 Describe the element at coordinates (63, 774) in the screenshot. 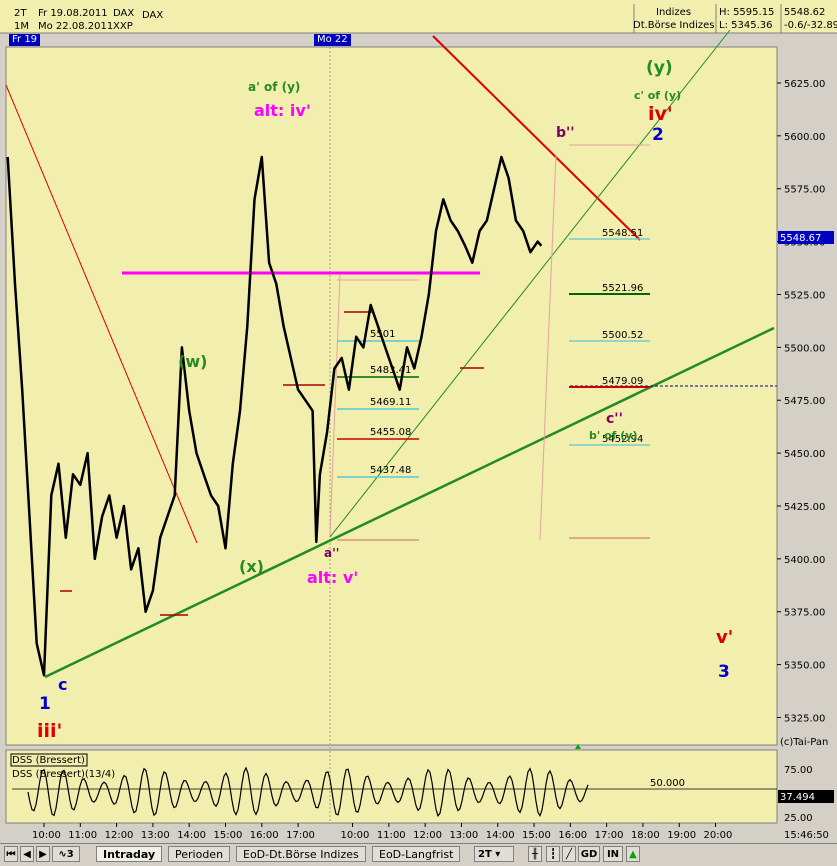

I see `indicator-label-2: DSS (Bressert)(13/4)` at that location.